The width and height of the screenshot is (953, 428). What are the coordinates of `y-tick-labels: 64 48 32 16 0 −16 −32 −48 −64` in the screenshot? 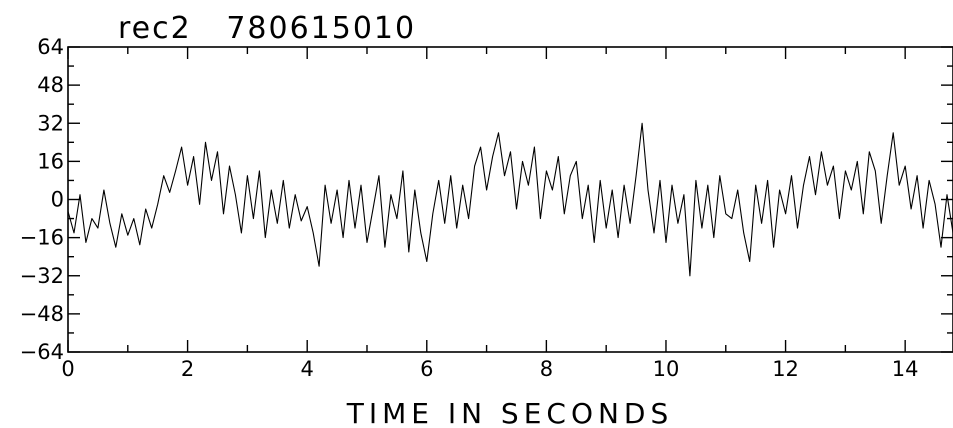 It's located at (42, 199).